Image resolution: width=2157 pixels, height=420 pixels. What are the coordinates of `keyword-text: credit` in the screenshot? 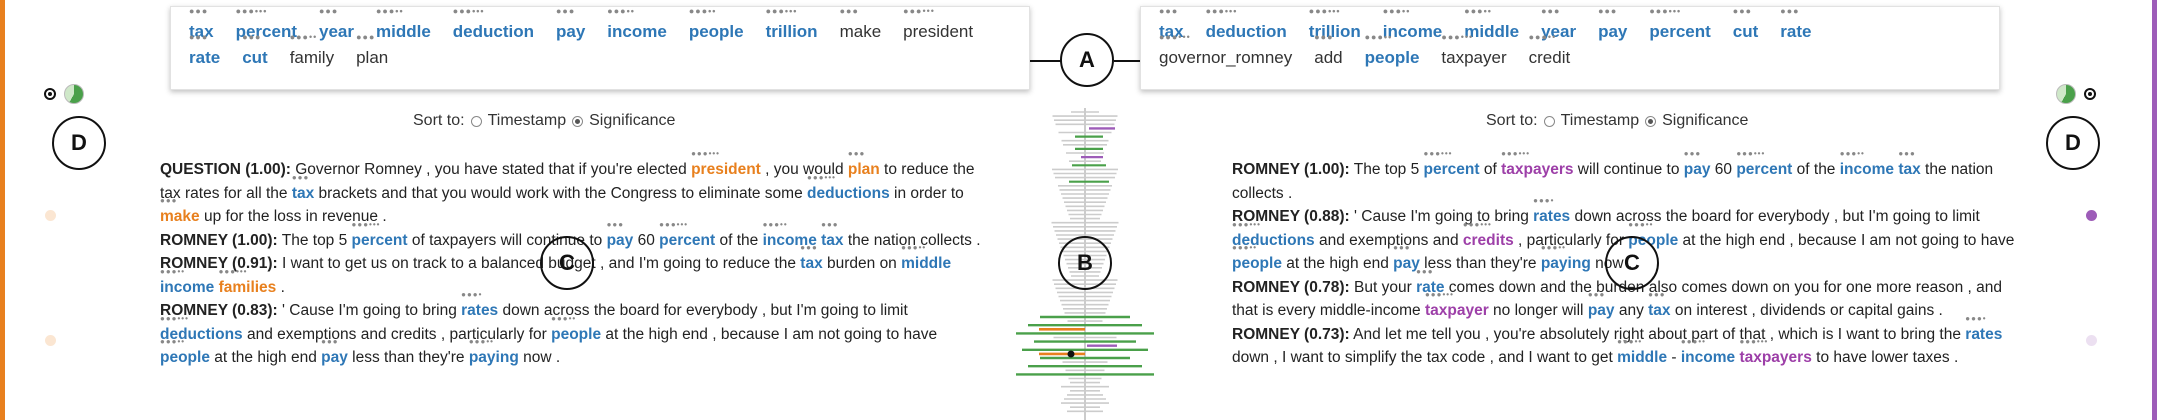 It's located at (1549, 57).